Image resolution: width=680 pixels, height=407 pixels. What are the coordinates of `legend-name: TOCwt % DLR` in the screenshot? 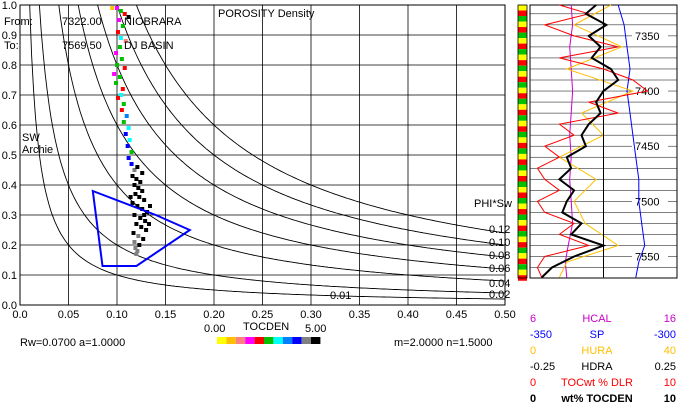 It's located at (597, 383).